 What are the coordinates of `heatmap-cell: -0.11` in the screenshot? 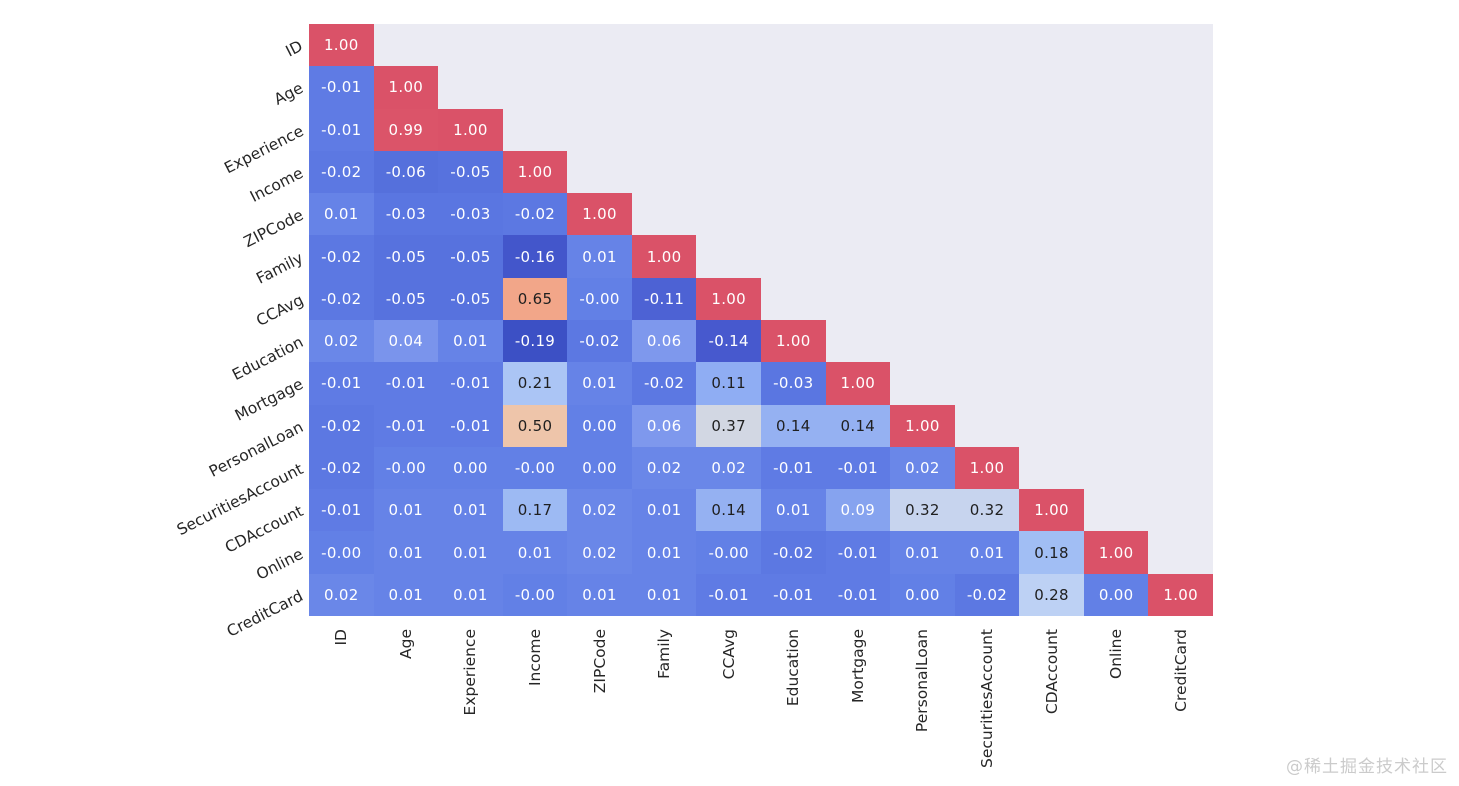 It's located at (664, 298).